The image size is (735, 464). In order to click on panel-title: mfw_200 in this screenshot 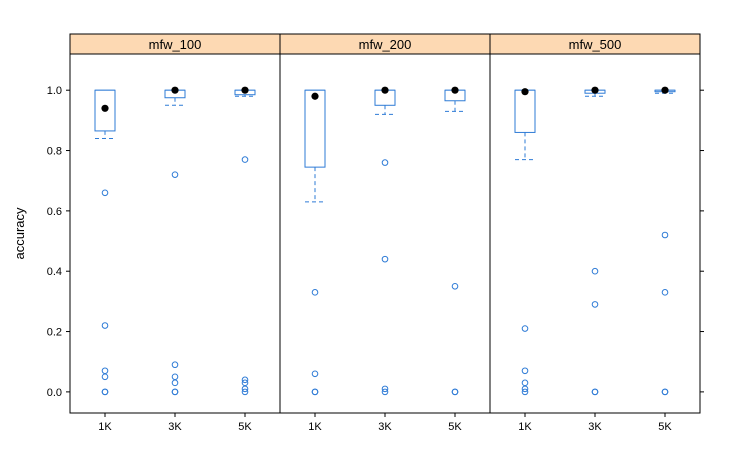, I will do `click(385, 44)`.